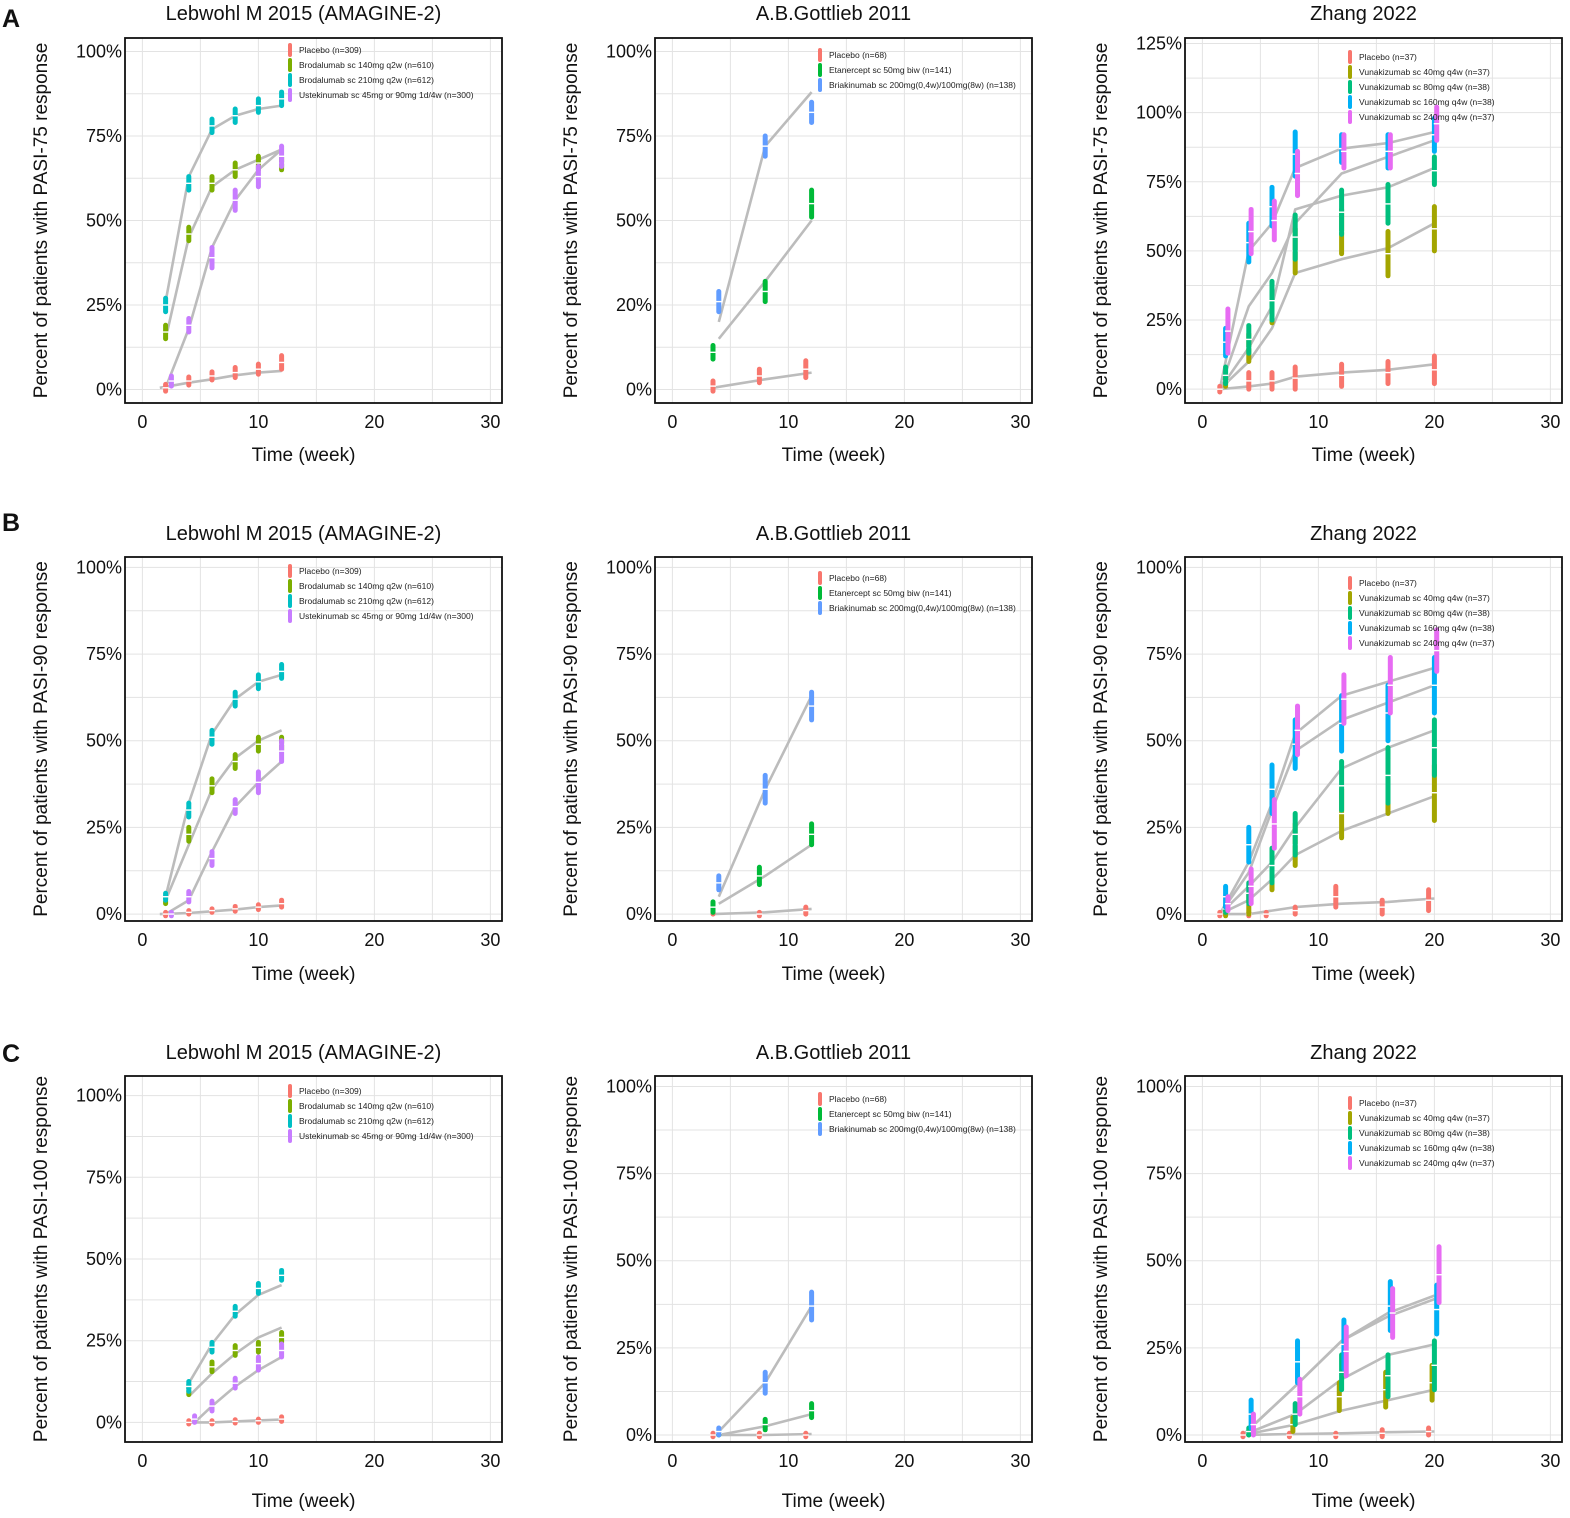 This screenshot has height=1518, width=1570. Describe the element at coordinates (1424, 613) in the screenshot. I see `legend-entry: Vunakizumab sc 80mg q4w (n=38)` at that location.